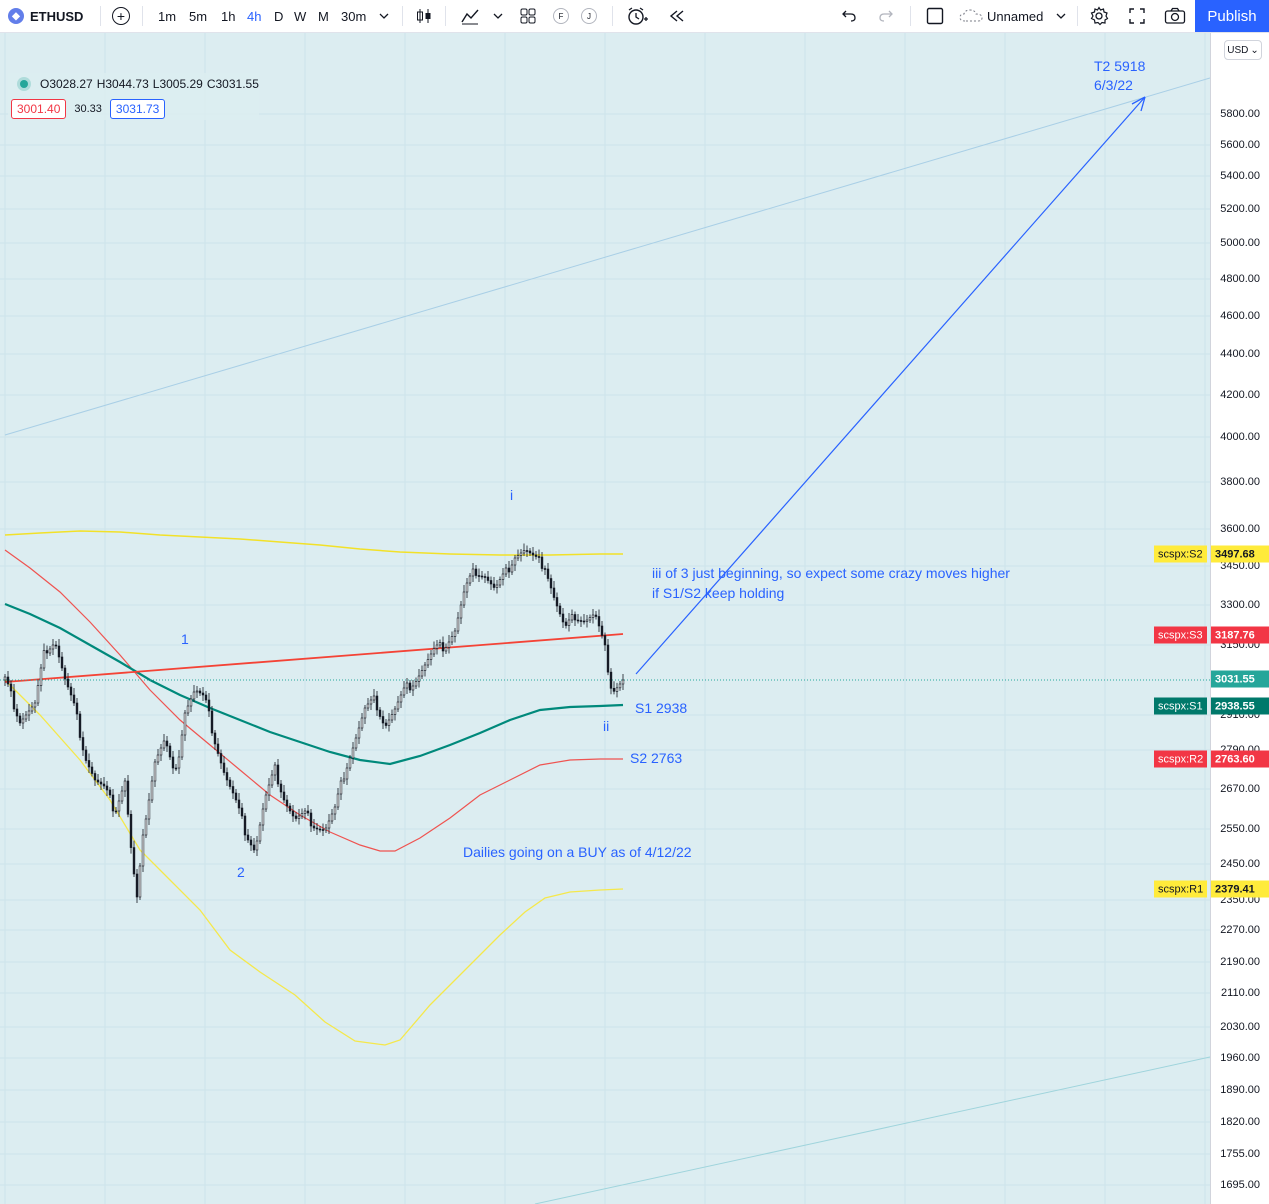 The height and width of the screenshot is (1204, 1269). Describe the element at coordinates (254, 16) in the screenshot. I see `interval-4h: 4h` at that location.